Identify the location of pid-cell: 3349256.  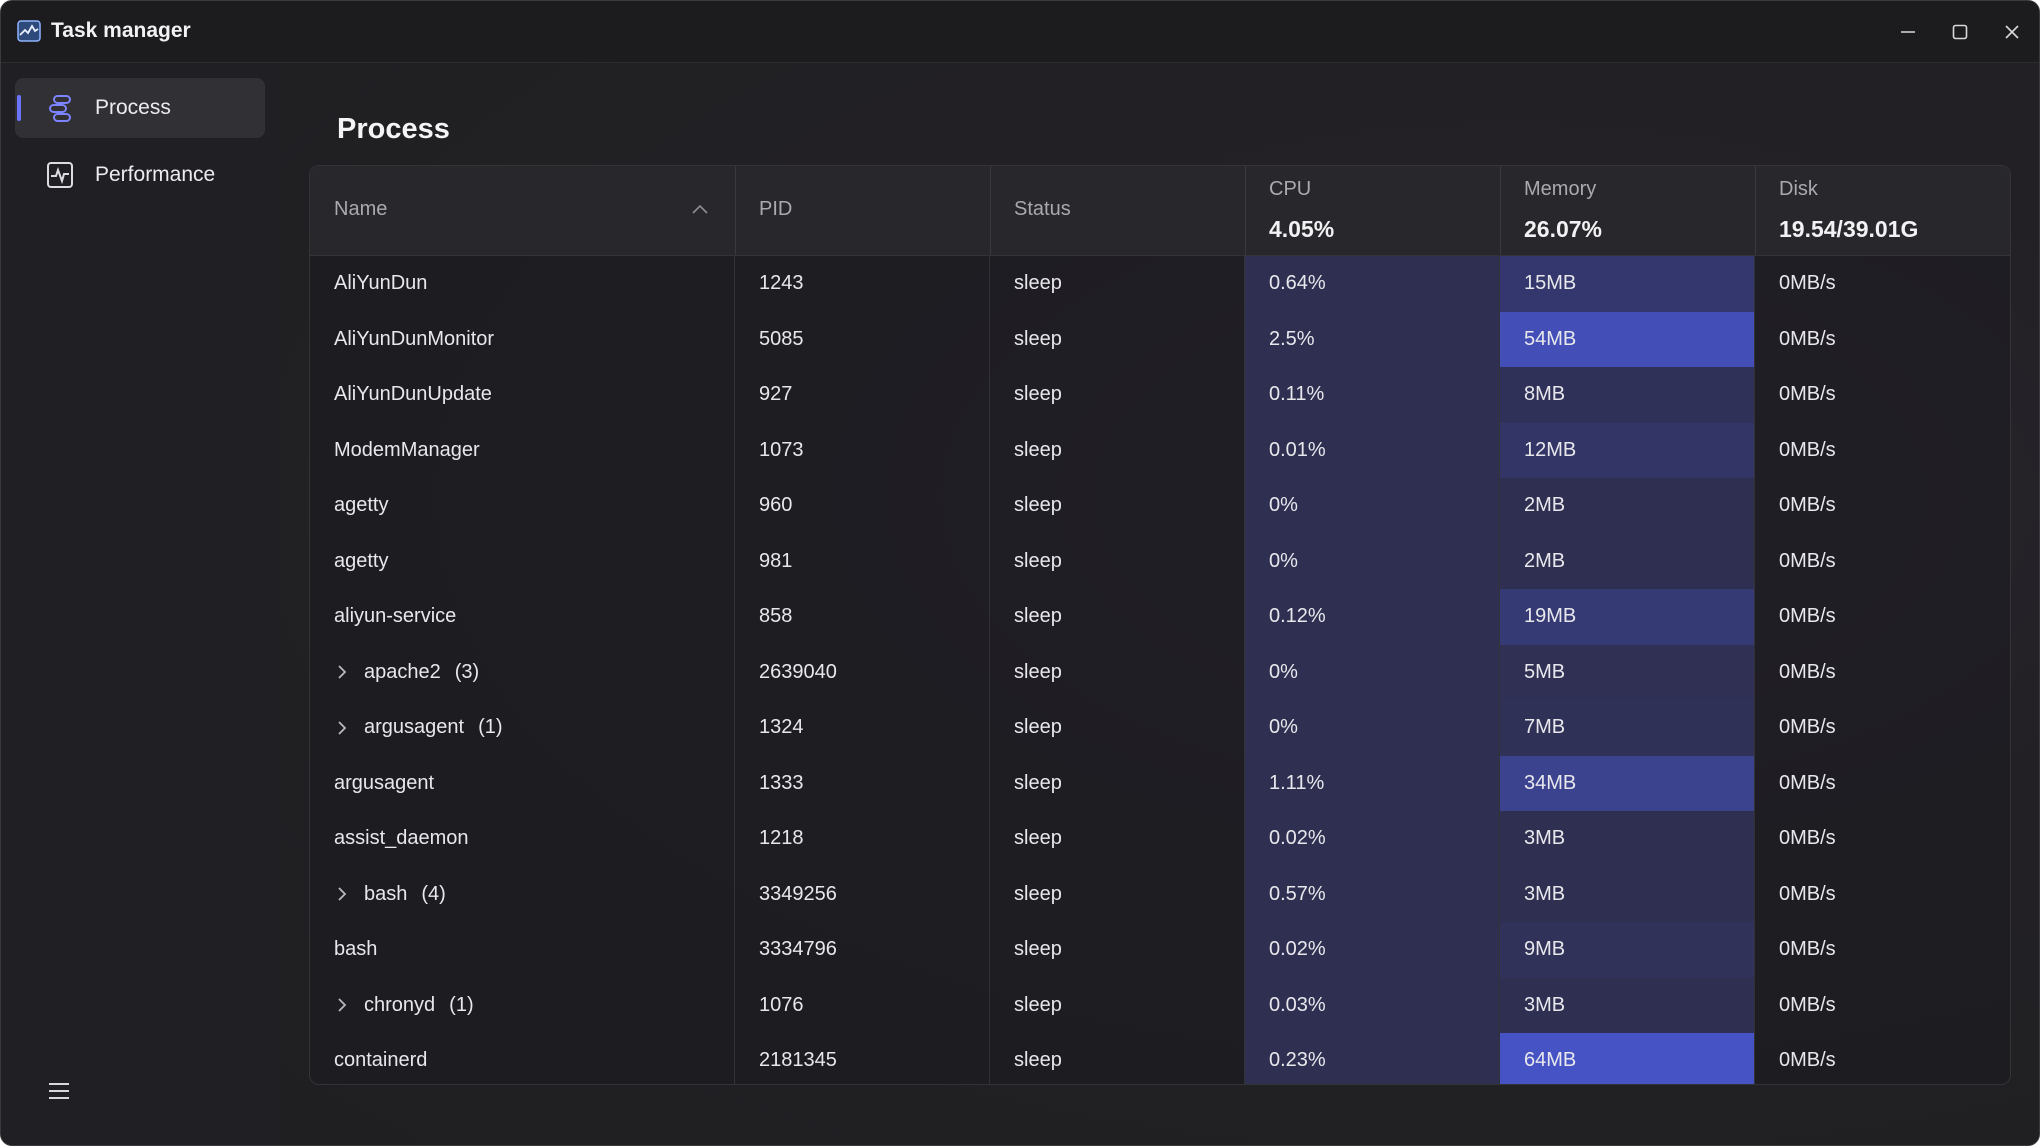
(862, 894).